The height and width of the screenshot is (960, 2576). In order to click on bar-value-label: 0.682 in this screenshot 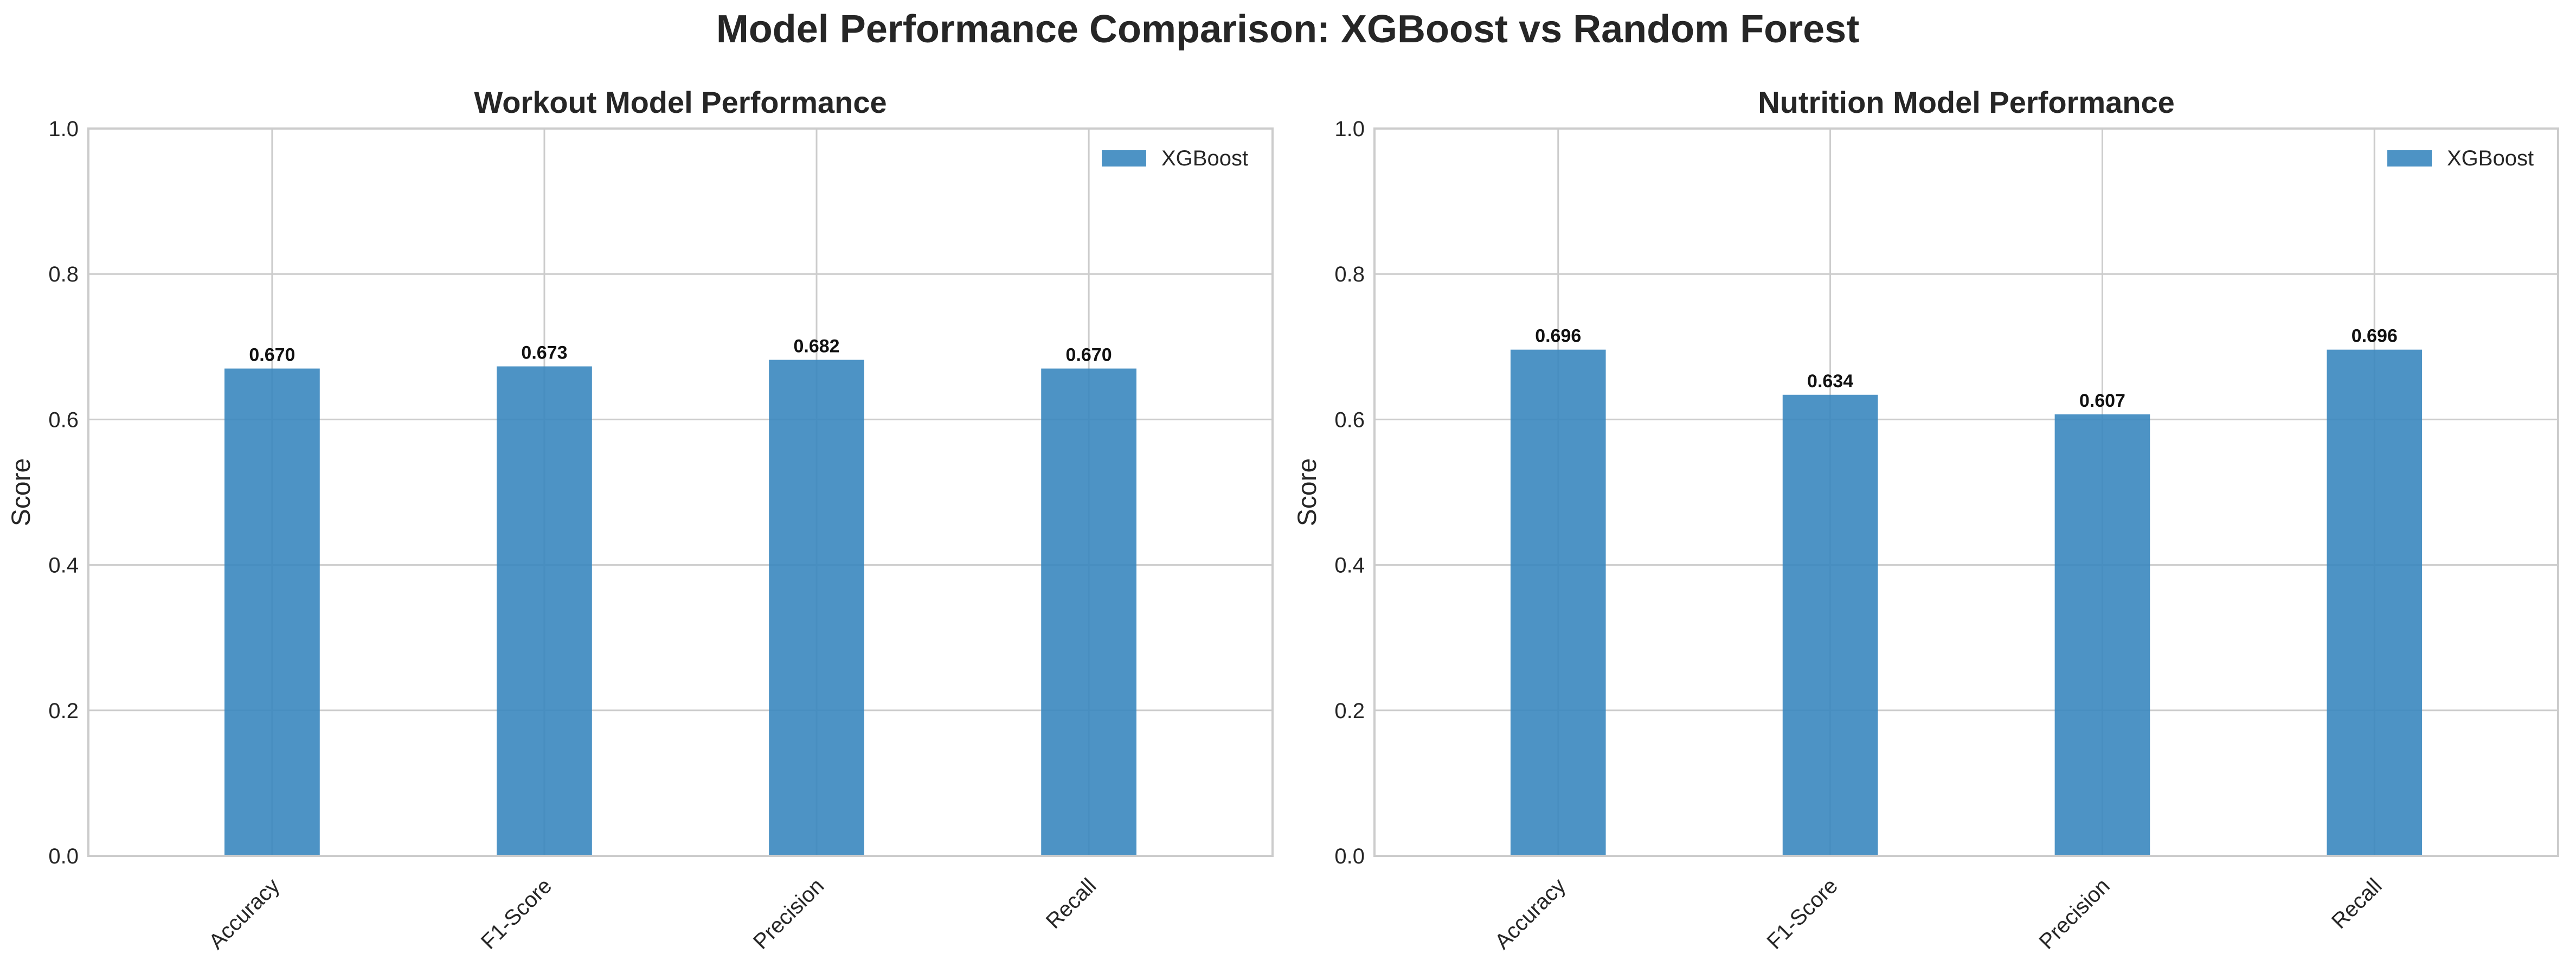, I will do `click(816, 346)`.